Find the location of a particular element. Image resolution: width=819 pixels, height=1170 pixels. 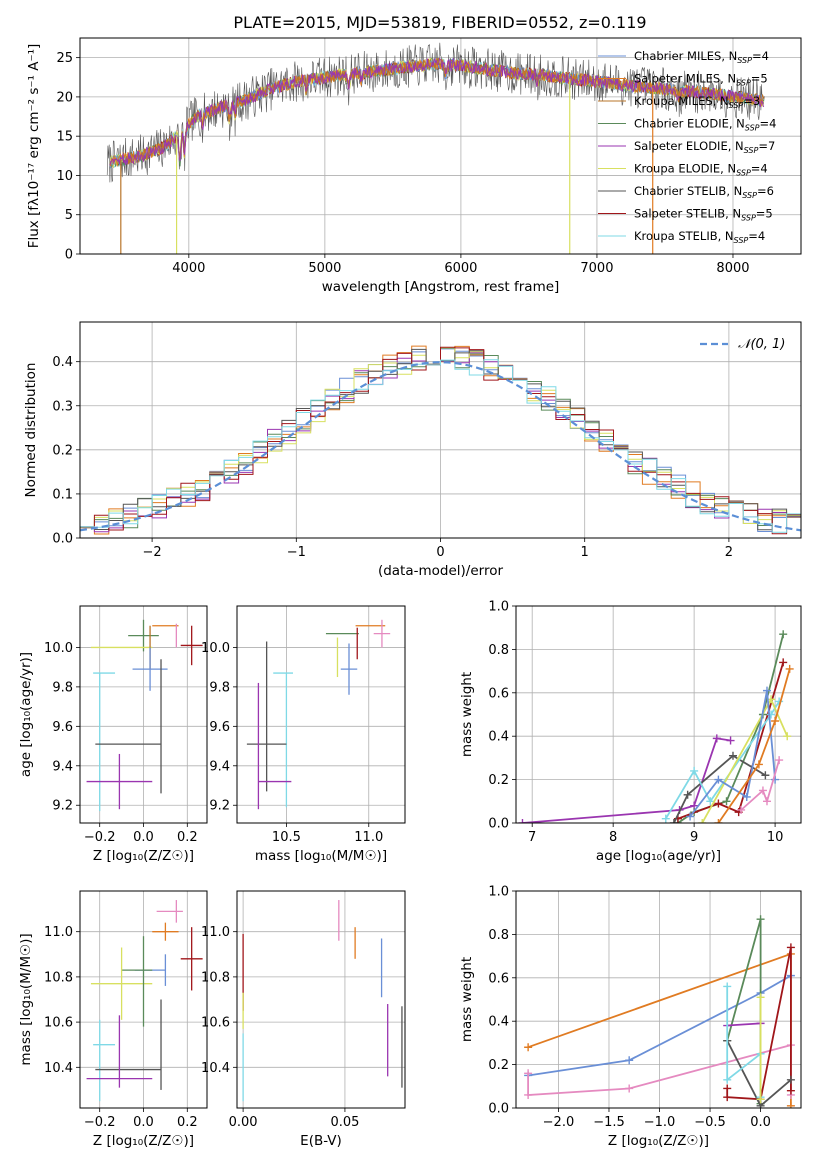

tick-label-y: 0.3 is located at coordinates (62, 406).